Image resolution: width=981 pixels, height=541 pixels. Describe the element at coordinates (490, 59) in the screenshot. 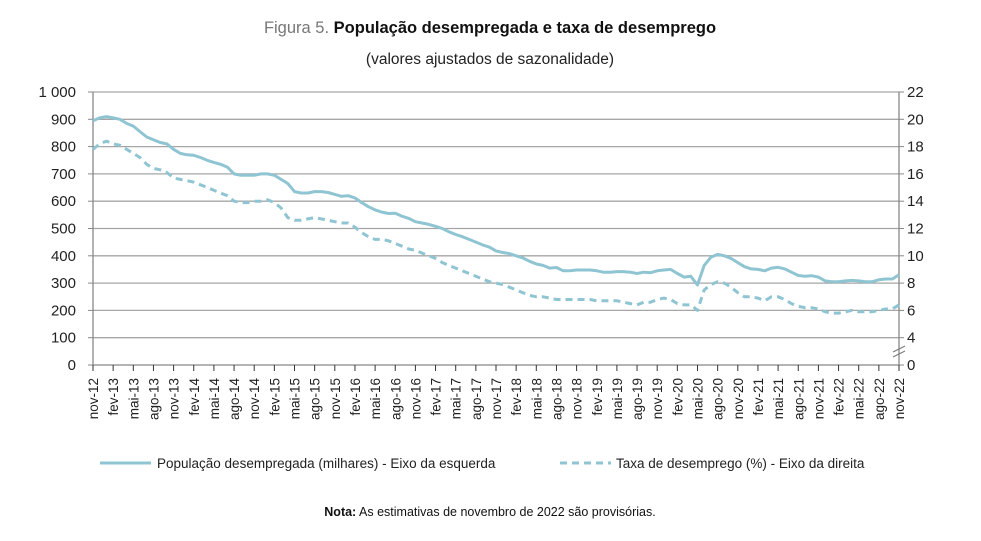

I see `chart-subtitle: (valores ajustados de sazonalidade)` at that location.